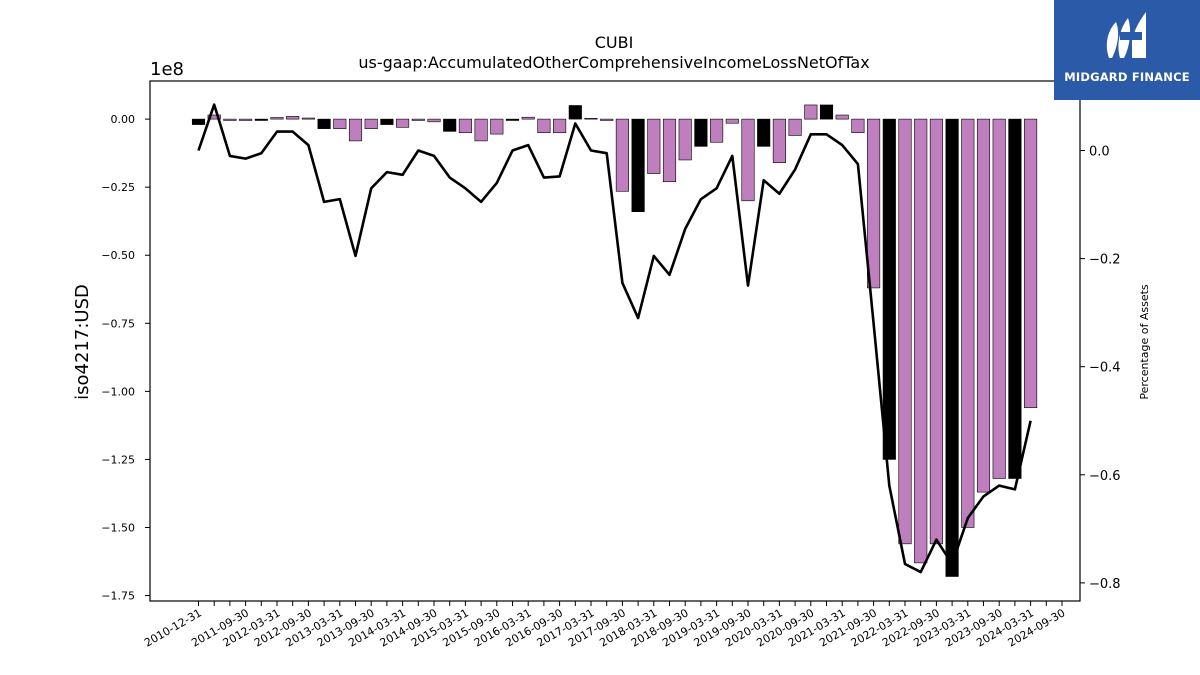 The width and height of the screenshot is (1200, 675). Describe the element at coordinates (123, 119) in the screenshot. I see `y-tick-label: 0.00` at that location.